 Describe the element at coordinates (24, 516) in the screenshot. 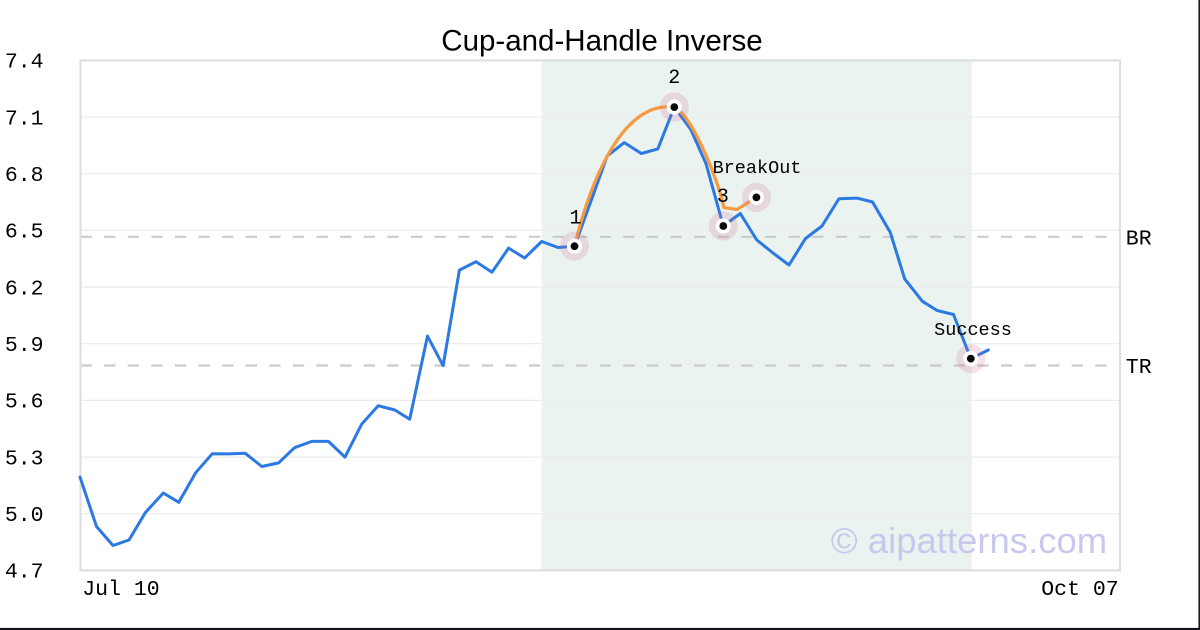

I see `svg-text: 5.0` at that location.